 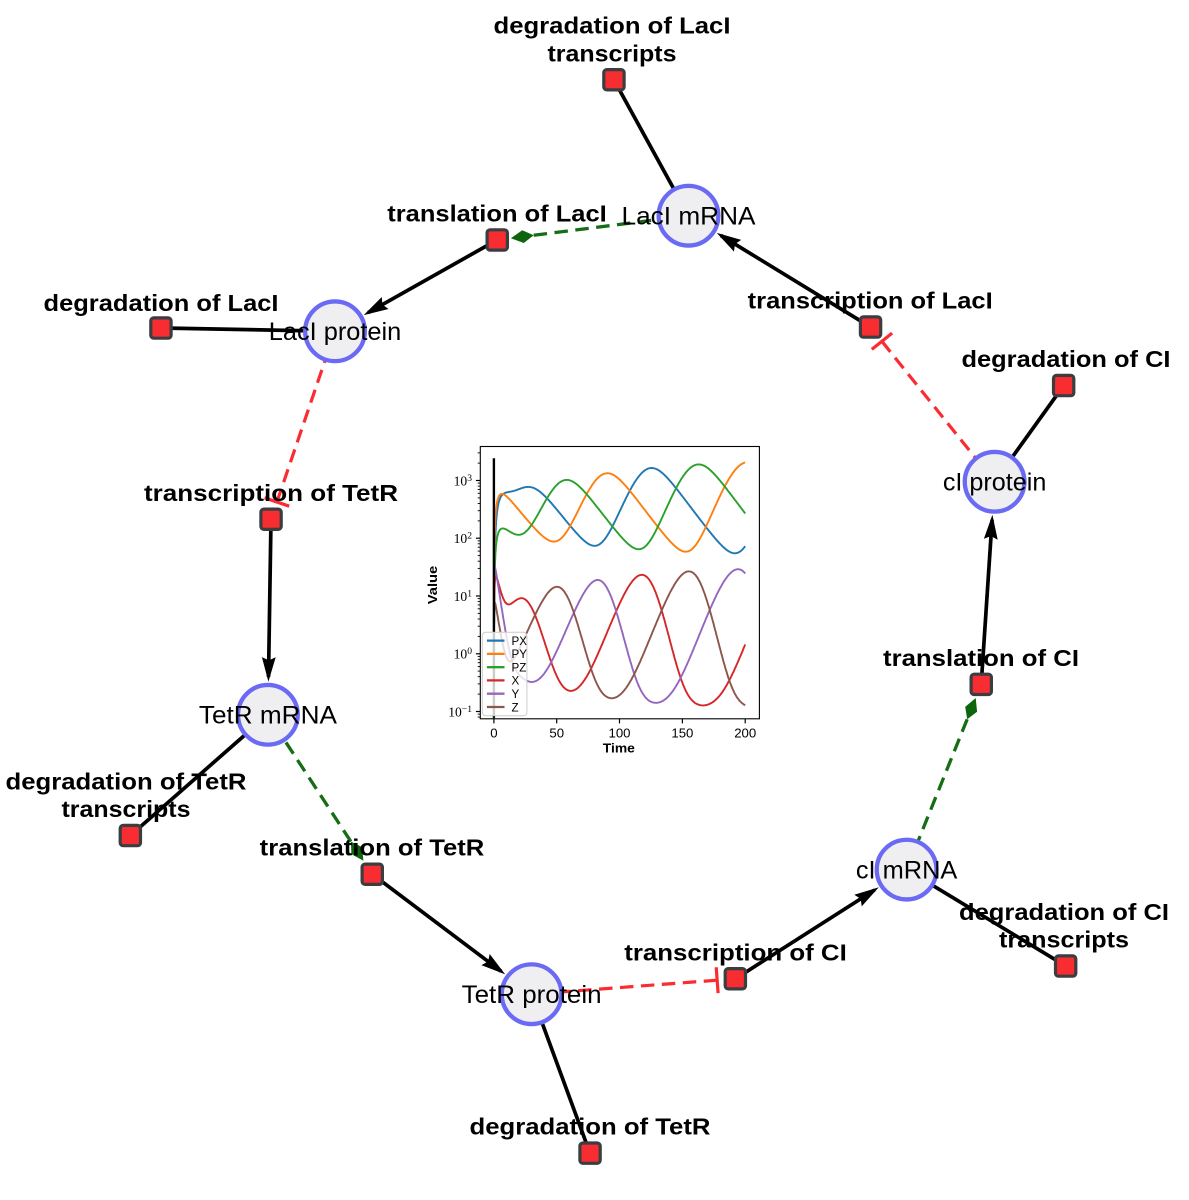 What do you see at coordinates (619, 748) in the screenshot?
I see `svg-text: Time` at bounding box center [619, 748].